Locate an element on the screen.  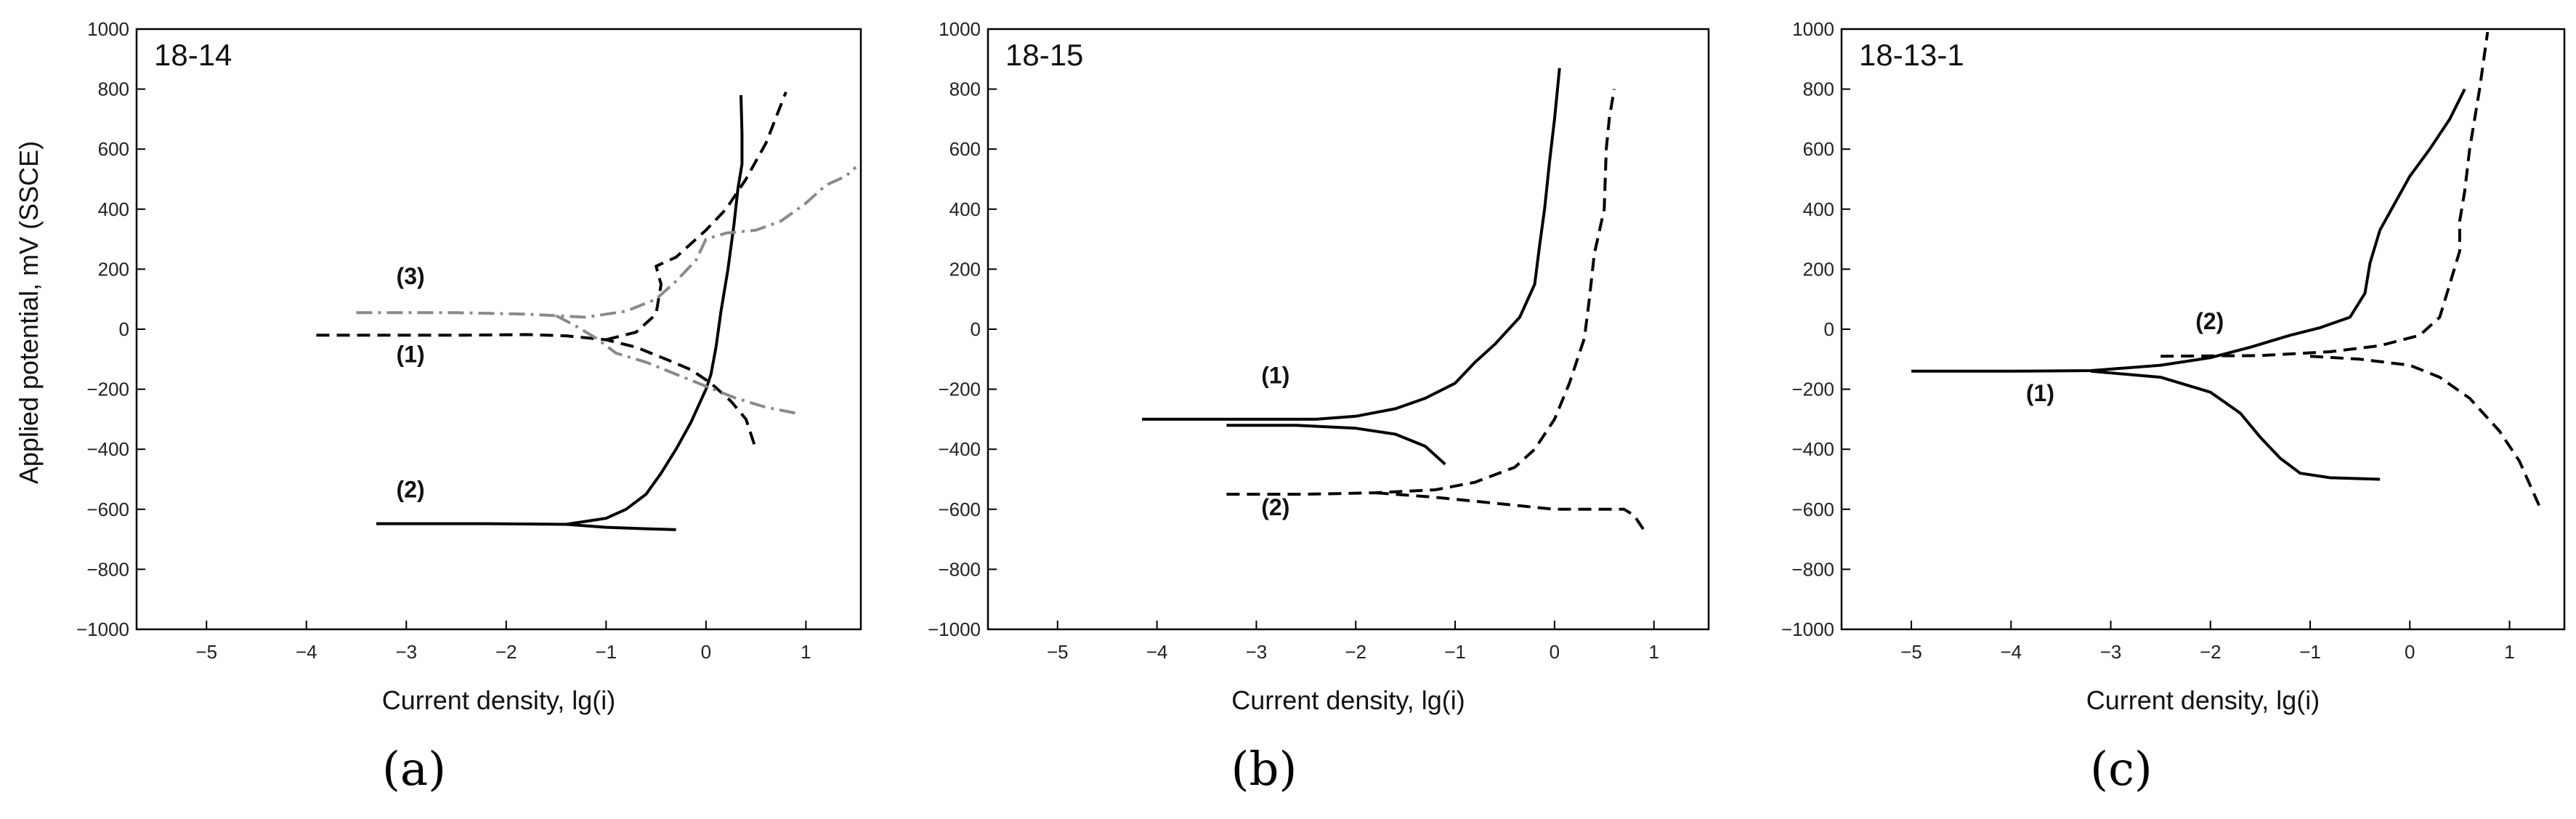
subcaption-a: (a) is located at coordinates (414, 770).